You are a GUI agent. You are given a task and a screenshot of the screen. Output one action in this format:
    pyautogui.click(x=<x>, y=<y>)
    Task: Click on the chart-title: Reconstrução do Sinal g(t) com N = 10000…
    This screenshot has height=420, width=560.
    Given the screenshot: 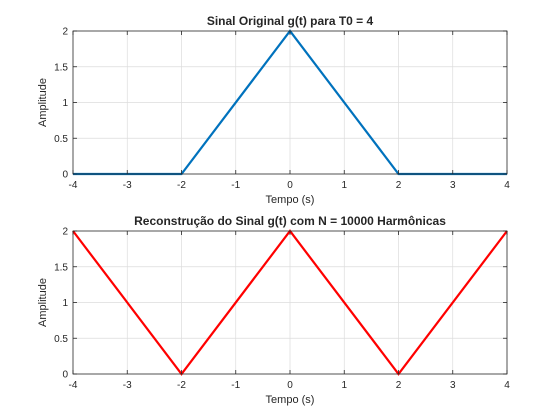 What is the action you would take?
    pyautogui.click(x=290, y=221)
    